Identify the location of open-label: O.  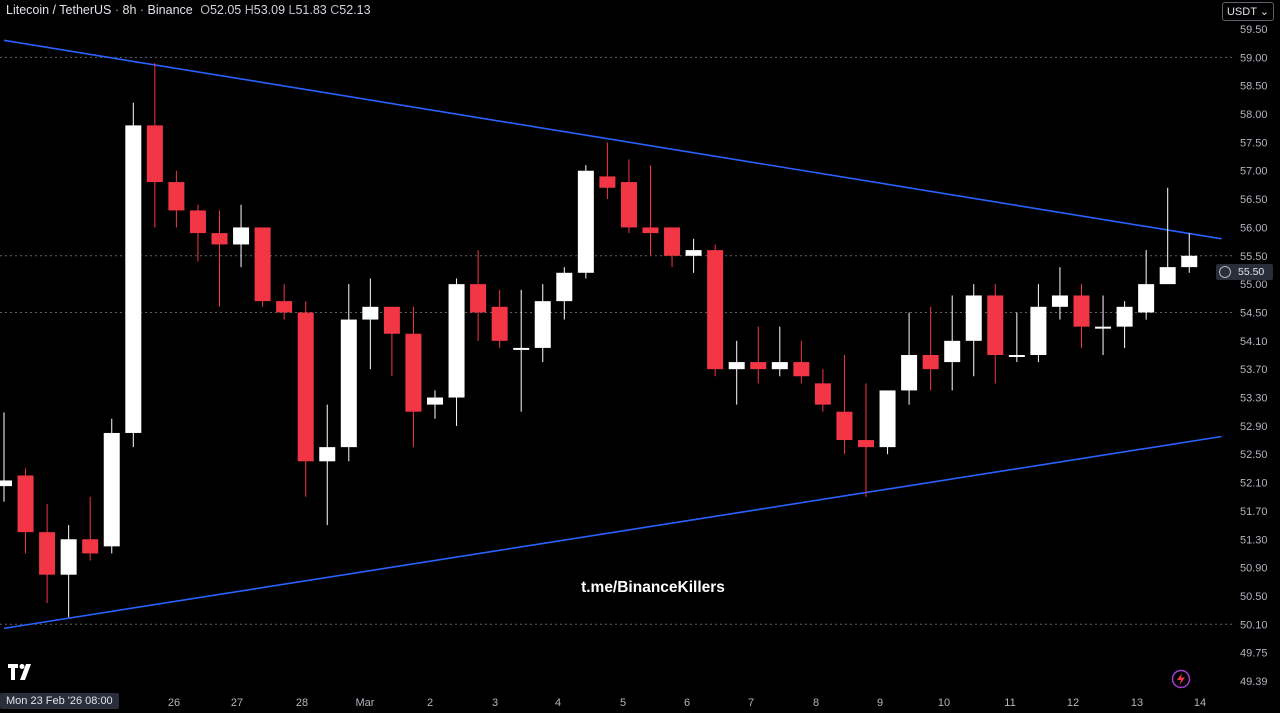
(205, 10).